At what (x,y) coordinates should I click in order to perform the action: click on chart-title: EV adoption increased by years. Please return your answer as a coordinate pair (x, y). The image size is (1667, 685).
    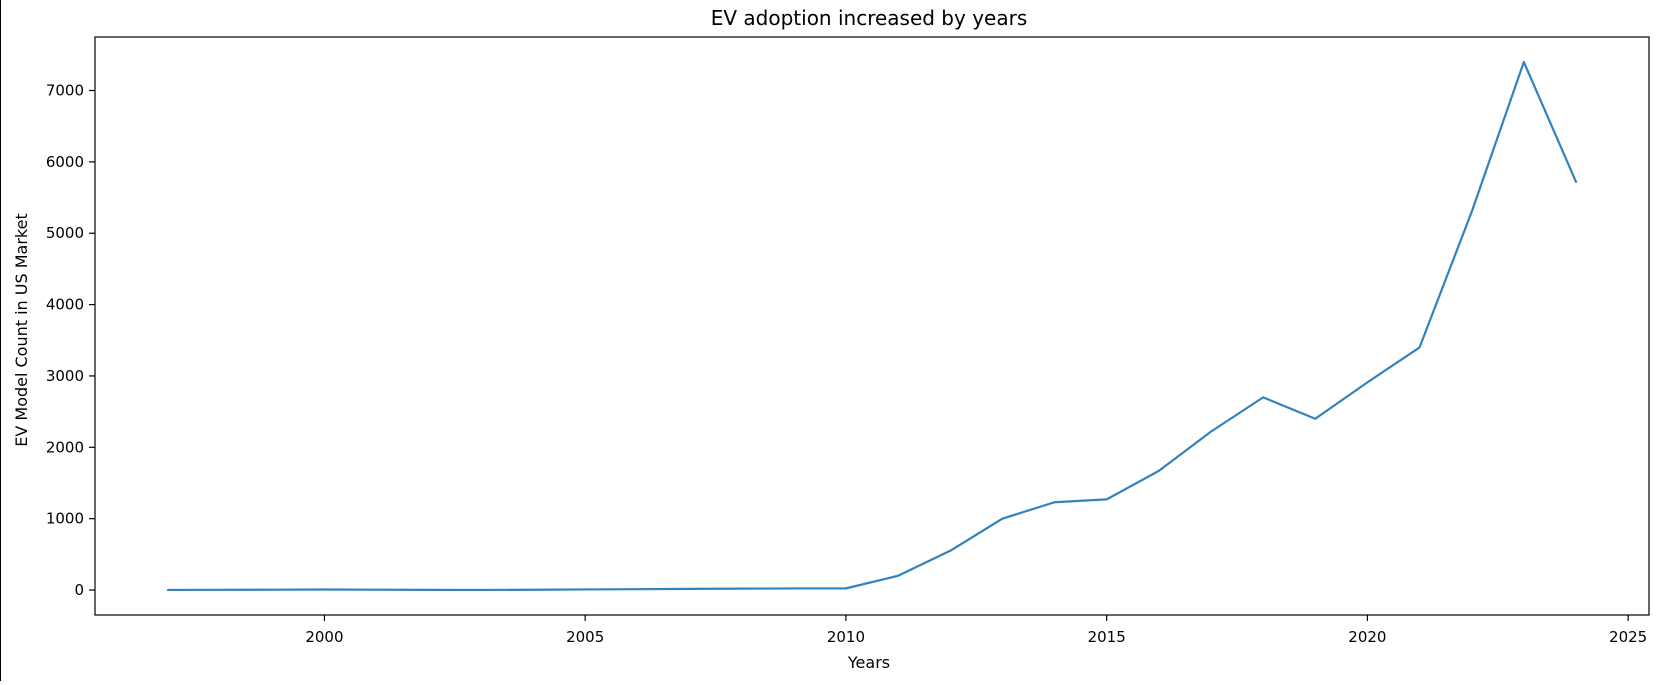
    Looking at the image, I should click on (869, 18).